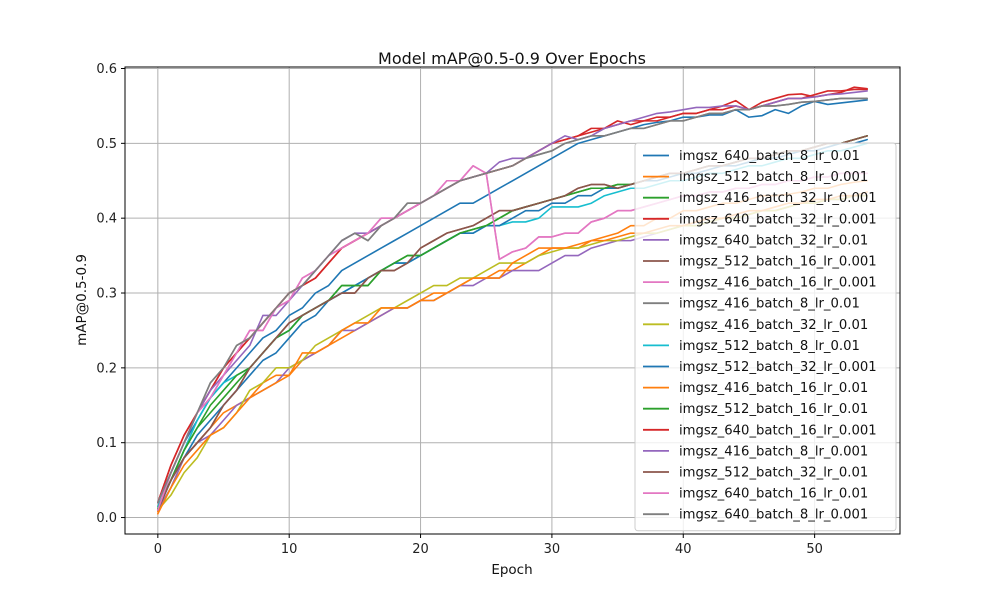 The image size is (1000, 600). I want to click on y-tick-label: 0.3, so click(106, 294).